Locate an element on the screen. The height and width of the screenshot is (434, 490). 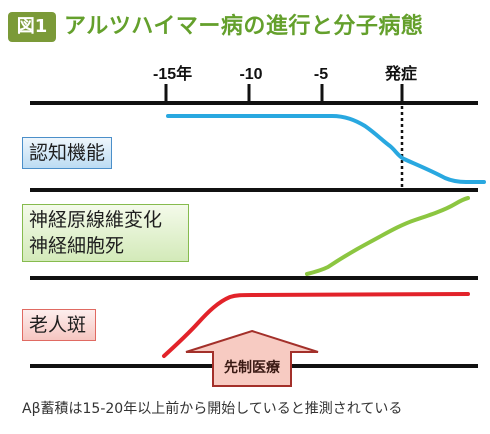
cognitive-function-label-box: 認知機能 is located at coordinates (67, 153).